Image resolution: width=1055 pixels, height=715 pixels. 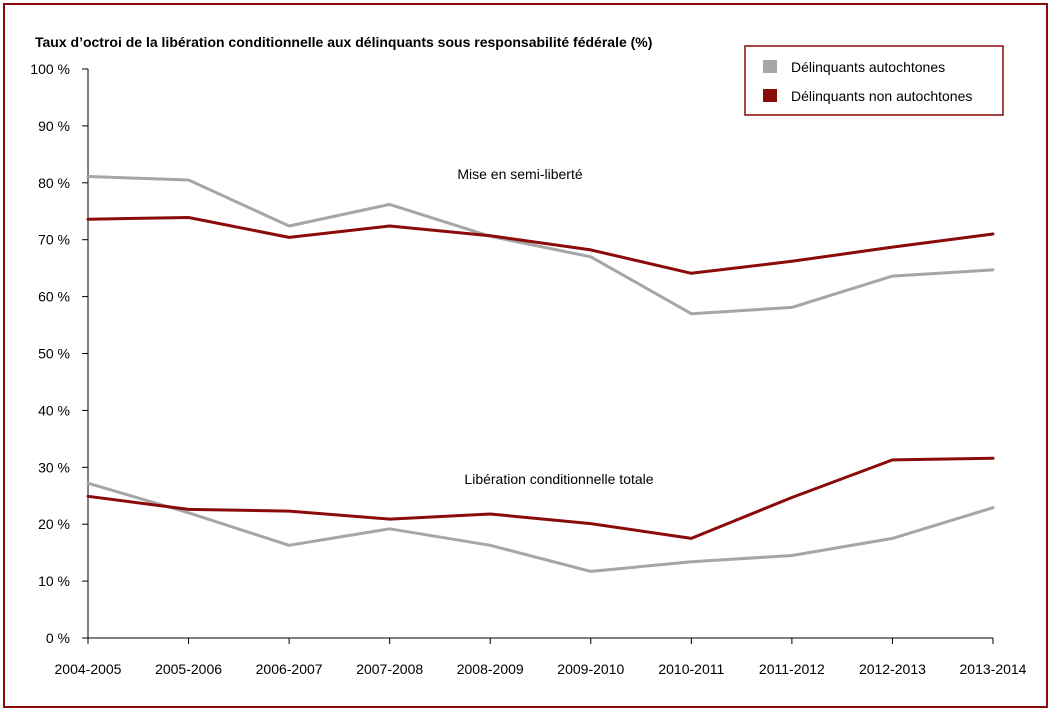 I want to click on series-line-non-autochtones-group1, so click(x=540, y=498).